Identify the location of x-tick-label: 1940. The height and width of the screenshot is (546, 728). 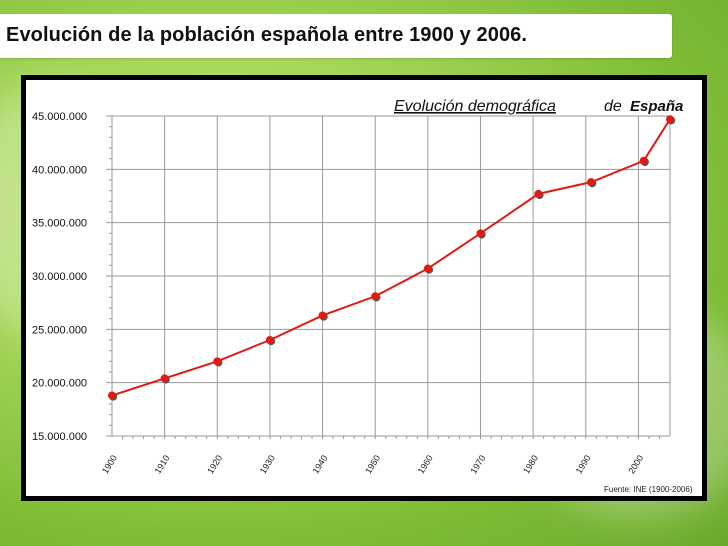
(319, 464).